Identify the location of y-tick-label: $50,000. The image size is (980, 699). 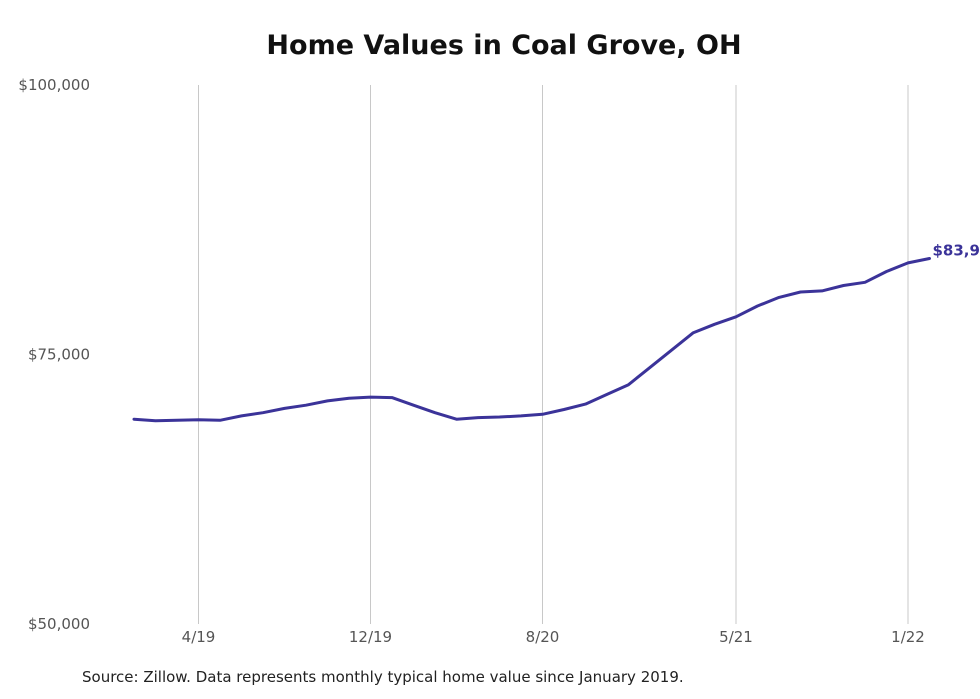
(59, 624).